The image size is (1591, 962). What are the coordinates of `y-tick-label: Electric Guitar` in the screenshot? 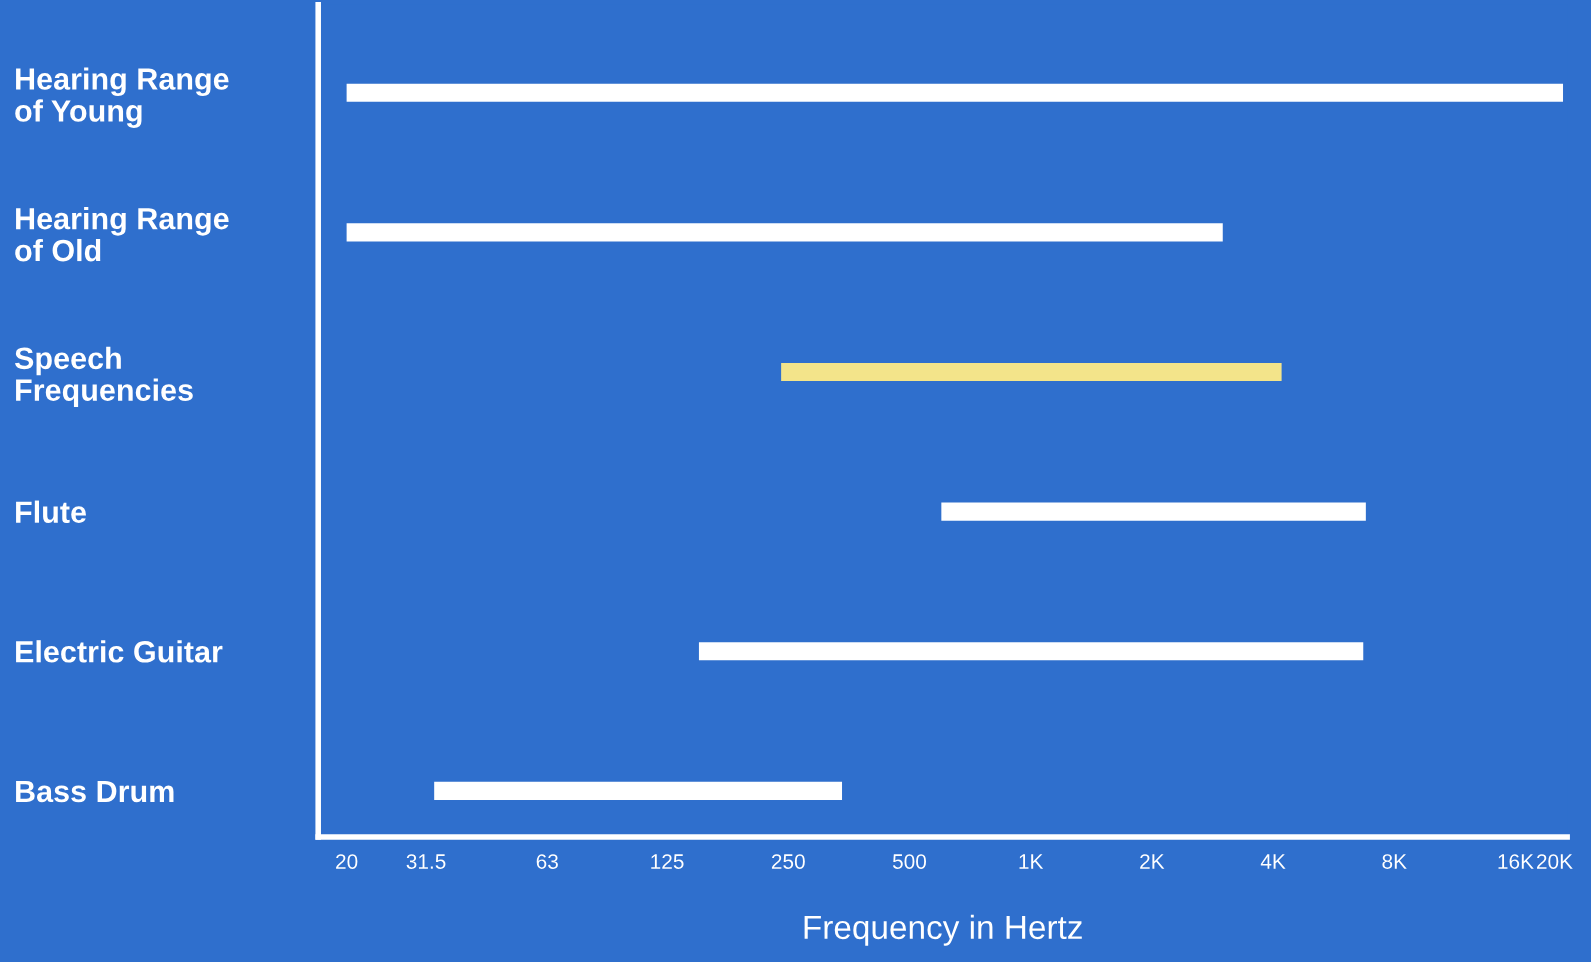 It's located at (119, 651).